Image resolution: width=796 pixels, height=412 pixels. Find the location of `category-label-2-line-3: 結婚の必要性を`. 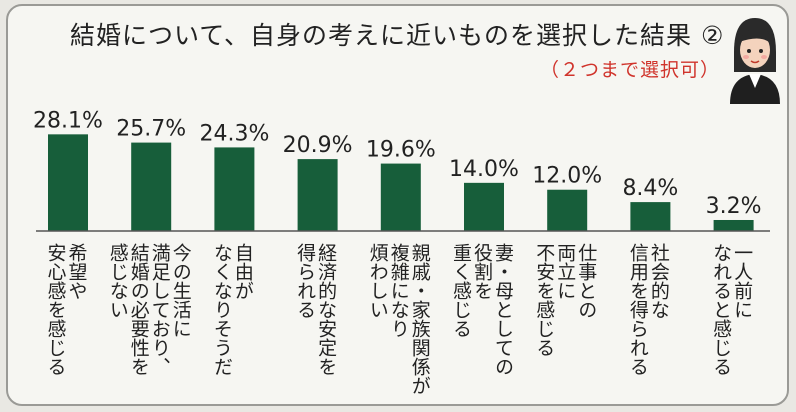

category-label-2-line-3: 結婚の必要性を is located at coordinates (139, 309).